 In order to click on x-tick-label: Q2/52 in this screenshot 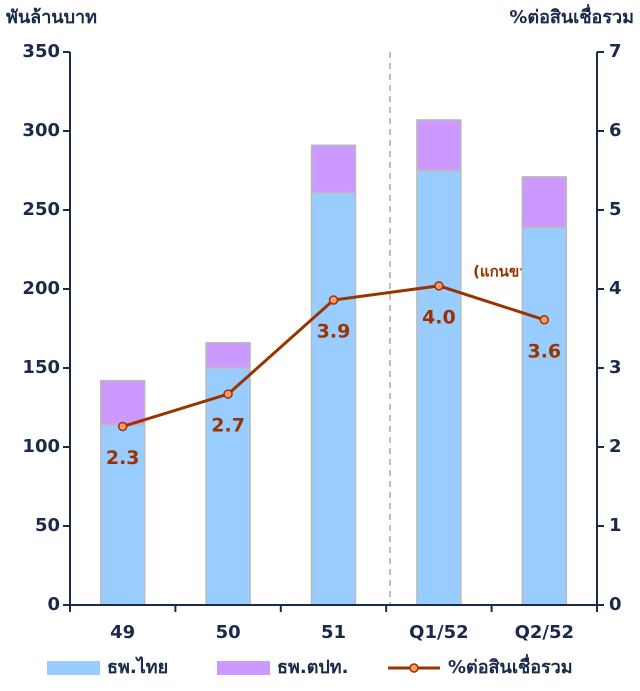, I will do `click(544, 632)`.